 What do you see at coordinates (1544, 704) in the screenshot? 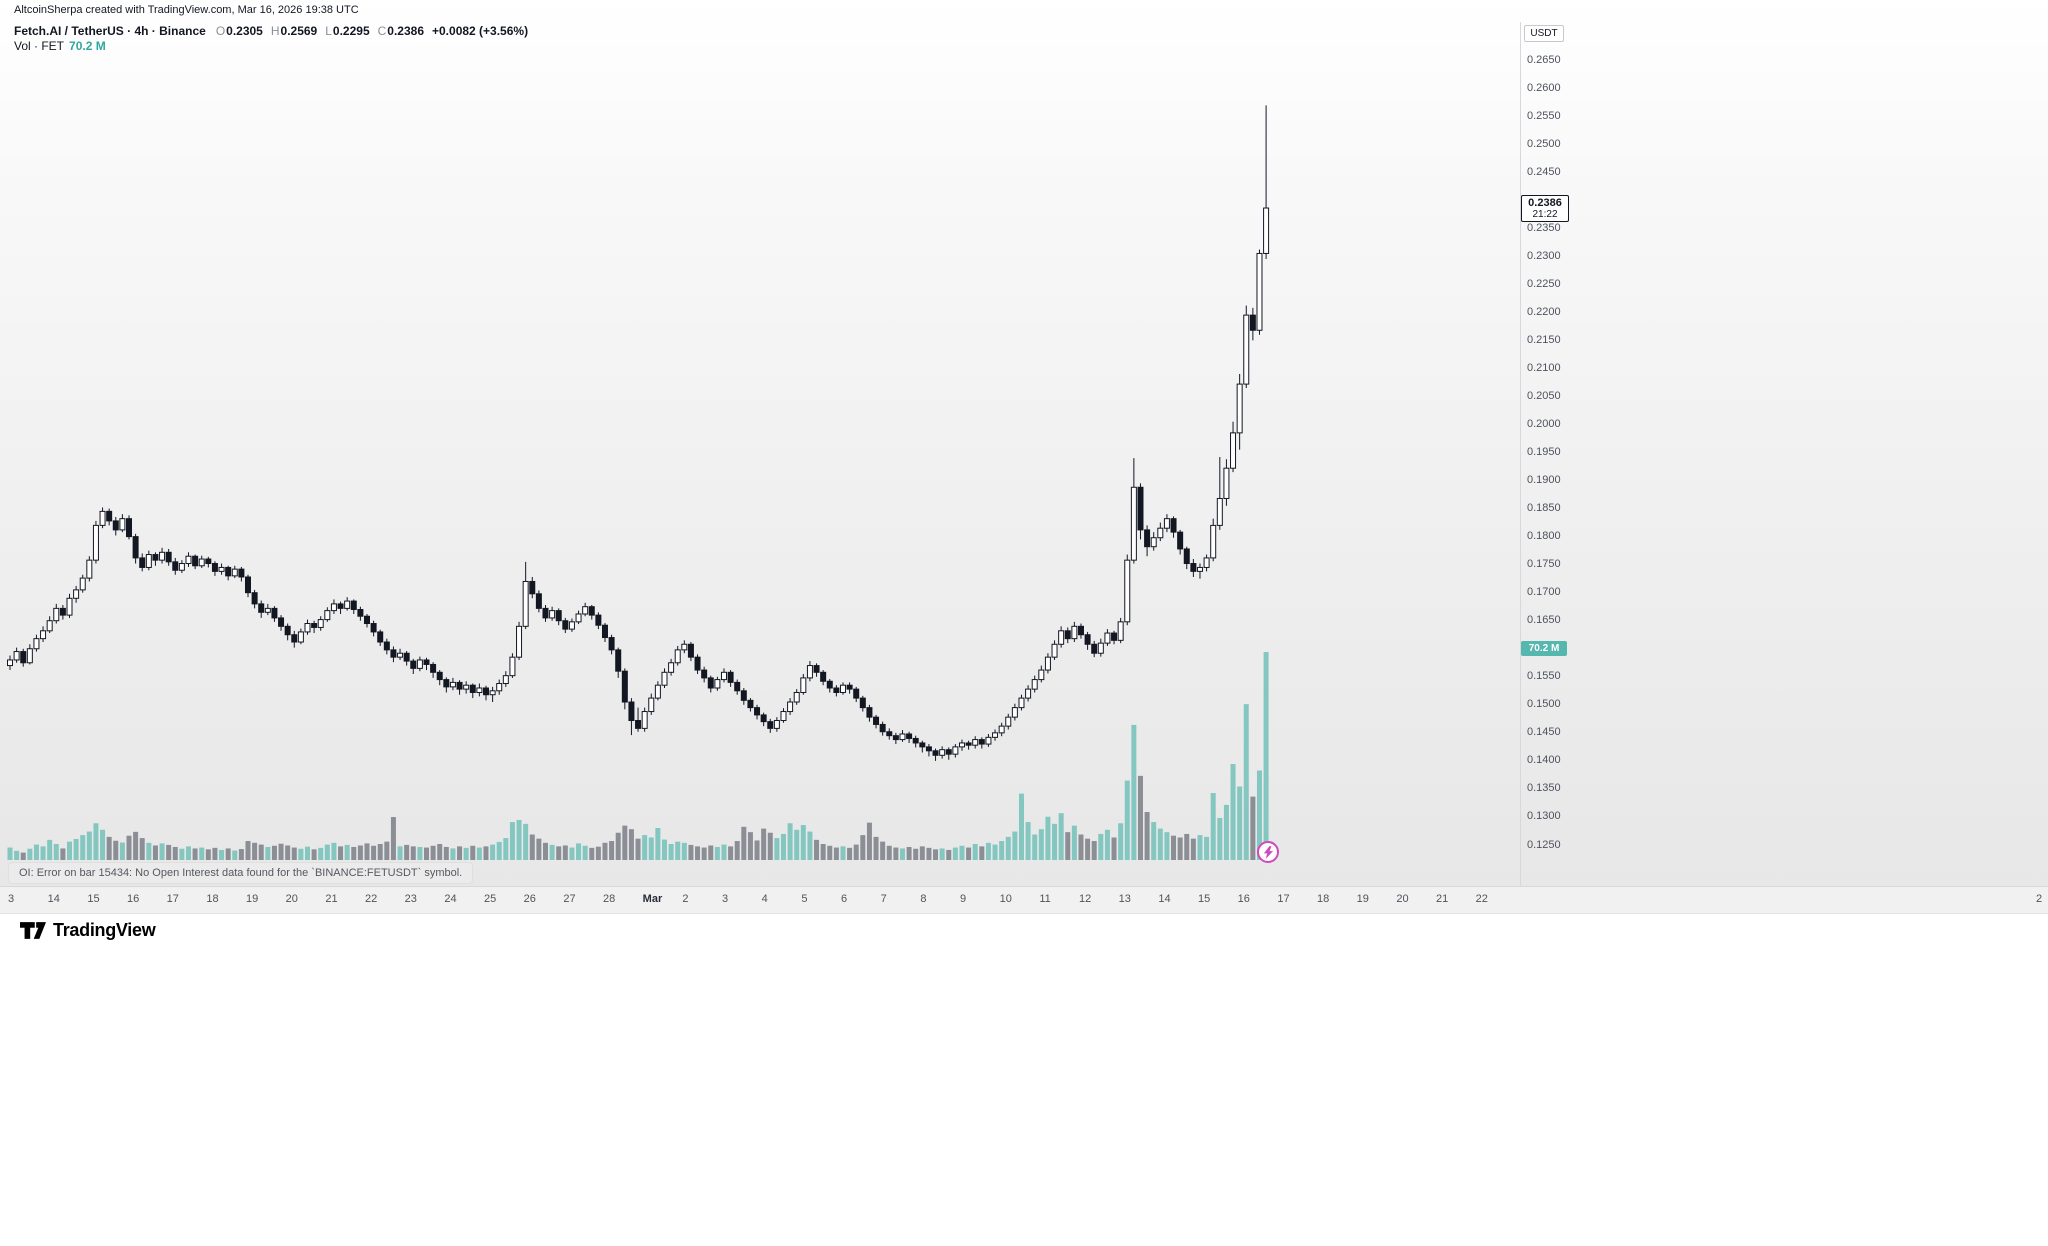
I see `price-tick: 0.1500` at bounding box center [1544, 704].